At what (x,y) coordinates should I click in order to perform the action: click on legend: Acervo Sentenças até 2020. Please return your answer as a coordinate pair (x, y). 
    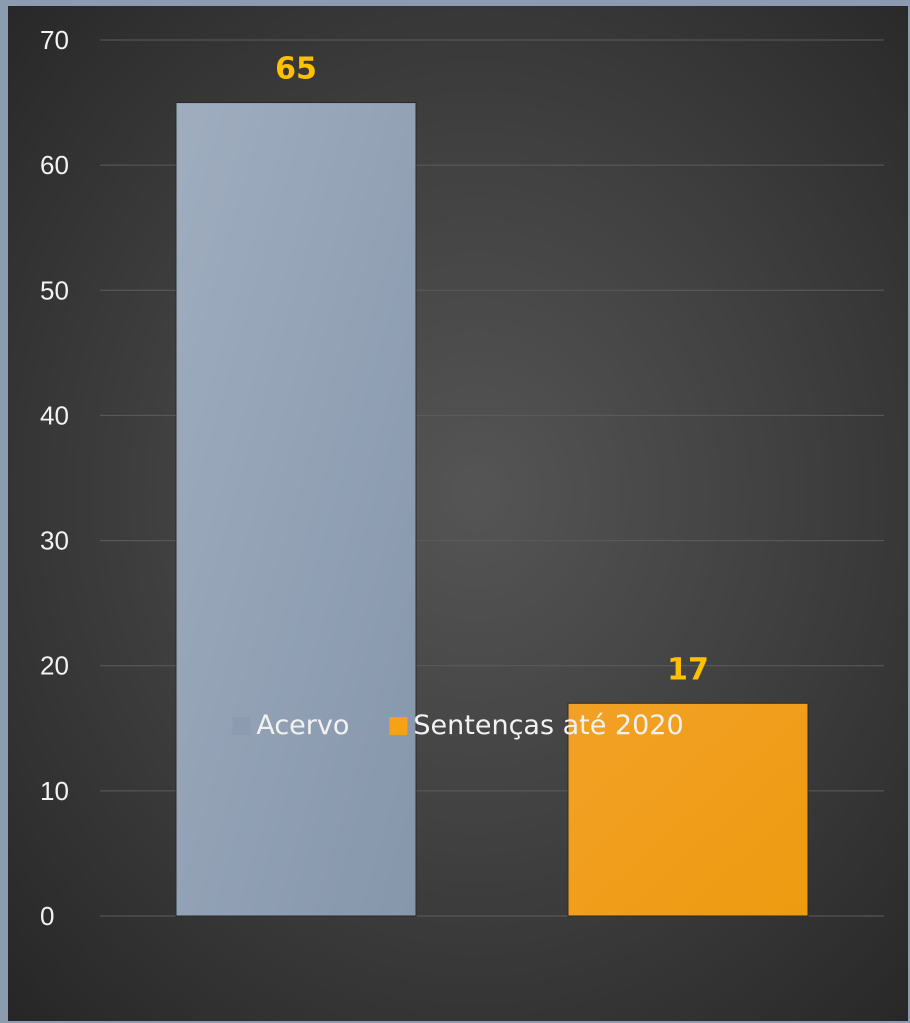
    Looking at the image, I should click on (458, 725).